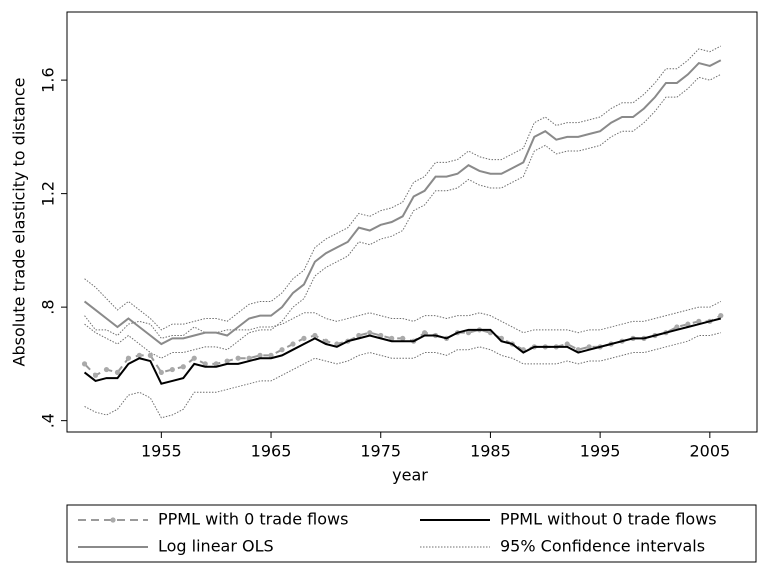 The width and height of the screenshot is (760, 563). Describe the element at coordinates (48, 79) in the screenshot. I see `y-tick-label: 1.6` at that location.